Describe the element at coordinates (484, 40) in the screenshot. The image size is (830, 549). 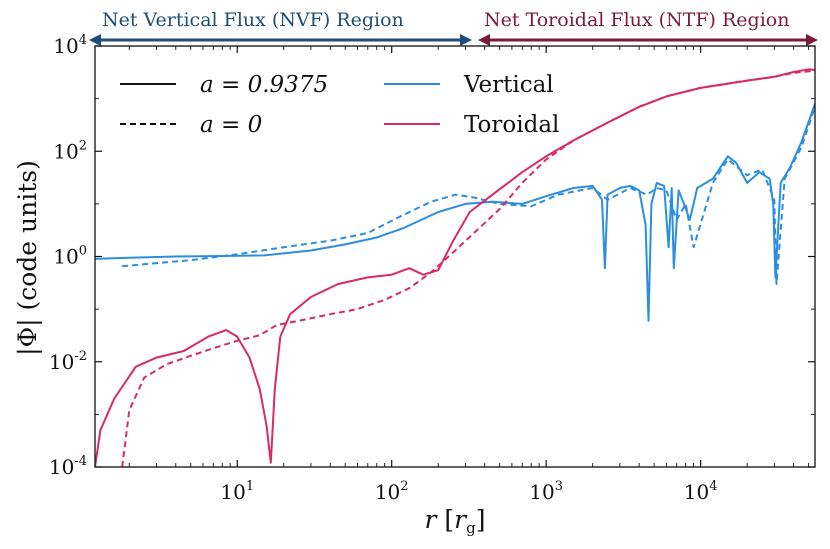
I see `ntf-arrow-left-head` at that location.